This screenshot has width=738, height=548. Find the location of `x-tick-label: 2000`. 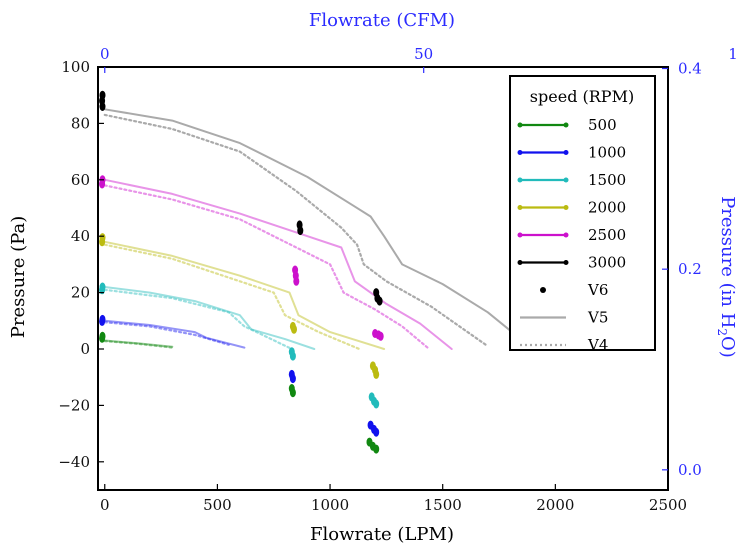

x-tick-label: 2000 is located at coordinates (555, 505).